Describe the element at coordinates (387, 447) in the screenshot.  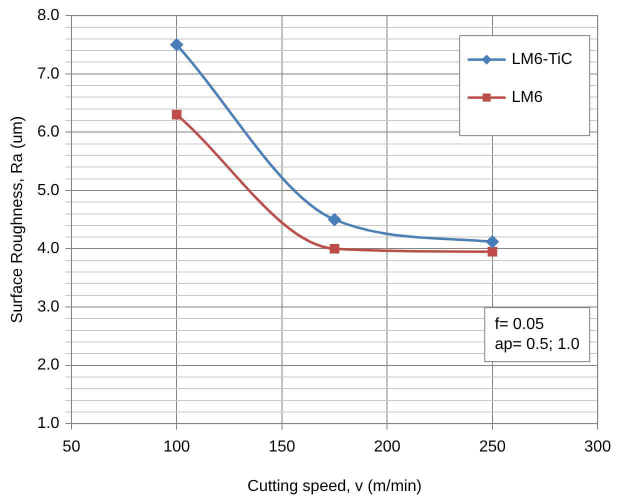
I see `x-tick-label: 200` at that location.